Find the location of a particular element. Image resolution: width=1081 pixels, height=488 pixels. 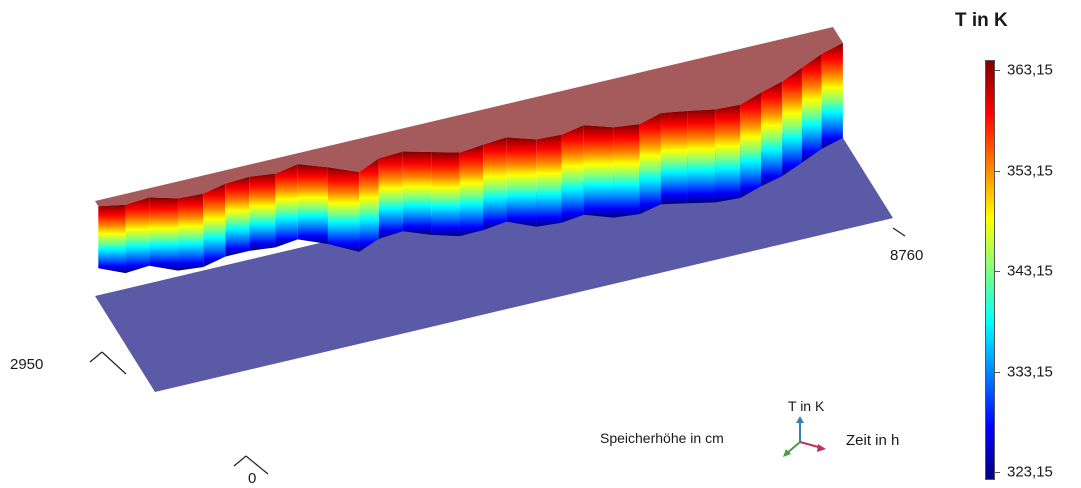

height-axis-label: Speicherhöhe in cm is located at coordinates (662, 438).